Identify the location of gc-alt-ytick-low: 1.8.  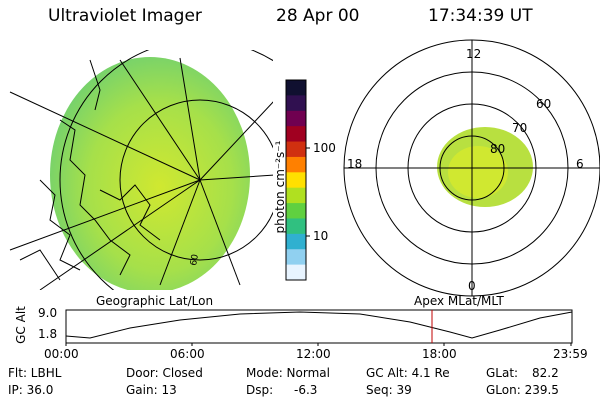
(48, 334).